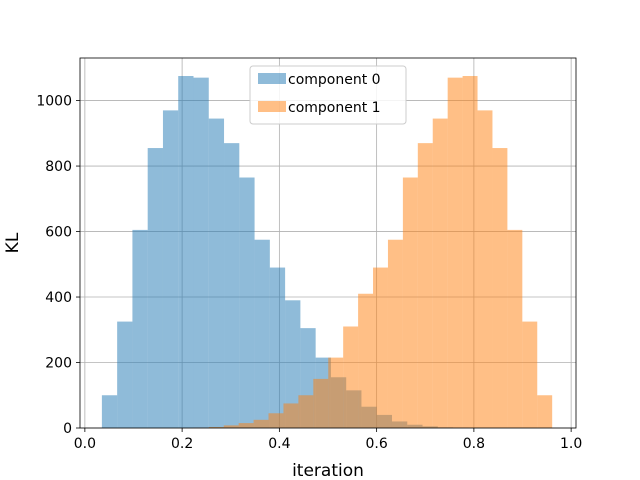 The height and width of the screenshot is (480, 640). What do you see at coordinates (182, 444) in the screenshot?
I see `x-tick-label: 0.2` at bounding box center [182, 444].